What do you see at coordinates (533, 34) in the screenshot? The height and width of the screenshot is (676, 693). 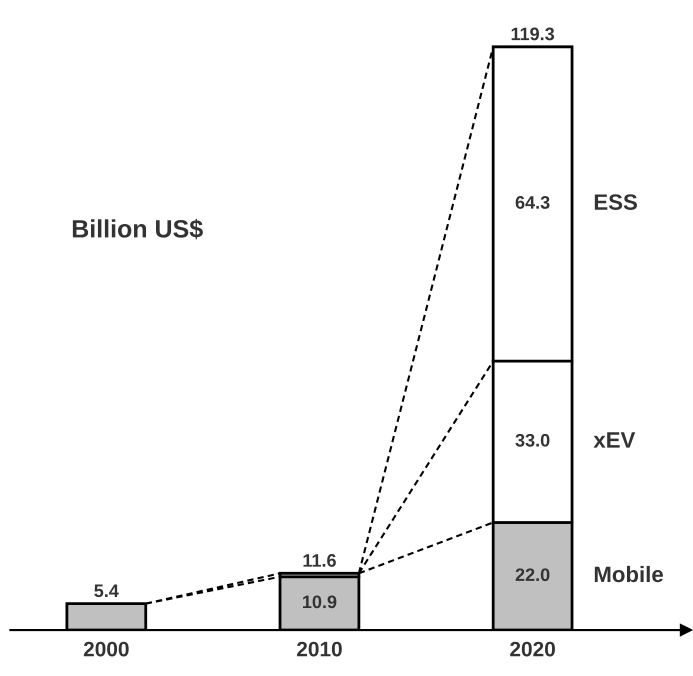 I see `total-label: 119.3` at bounding box center [533, 34].